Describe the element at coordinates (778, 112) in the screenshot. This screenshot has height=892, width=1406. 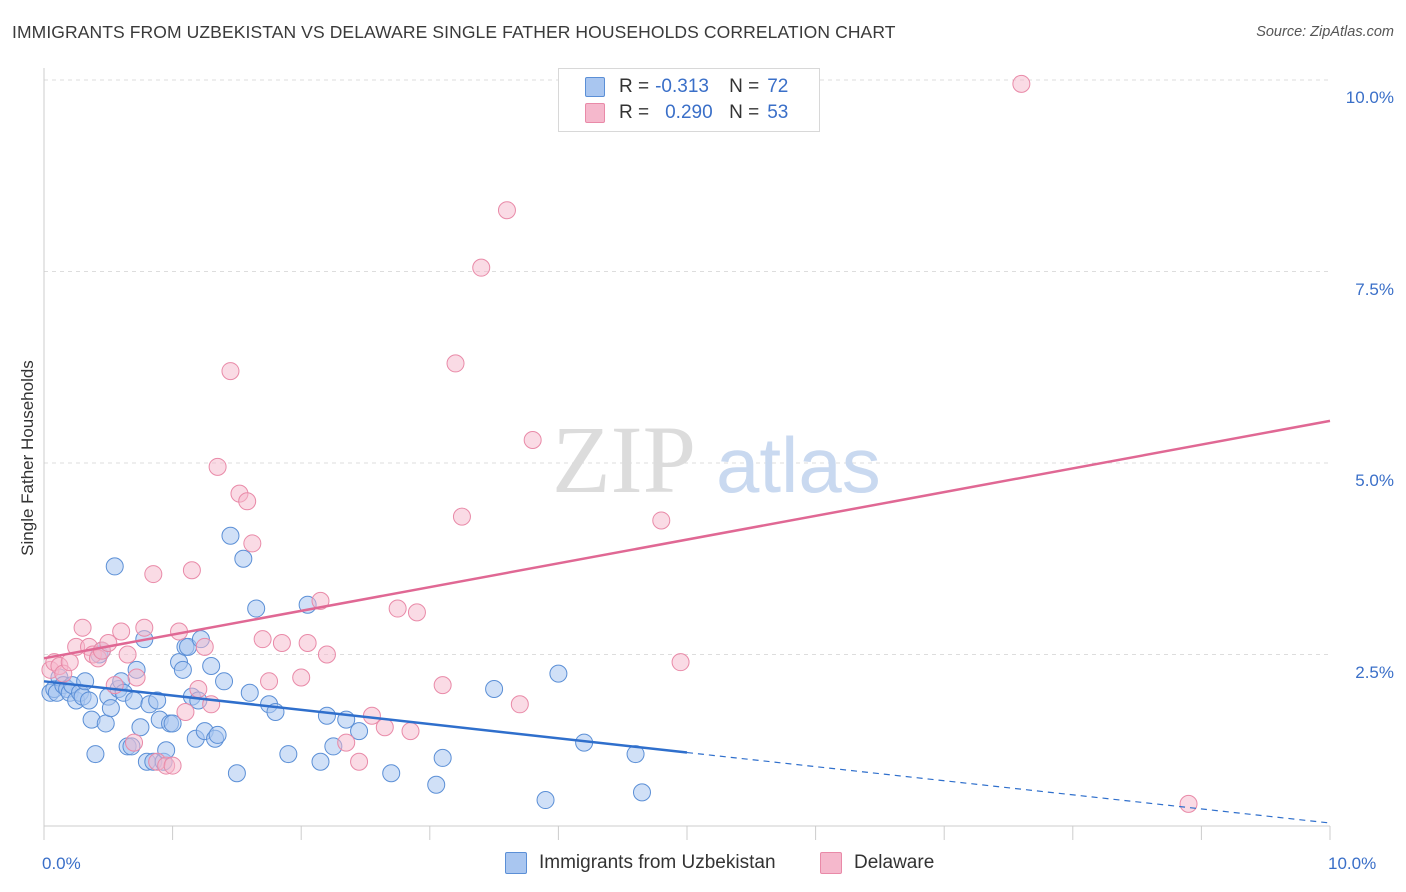
I see `legend-n-delaware: 53` at that location.